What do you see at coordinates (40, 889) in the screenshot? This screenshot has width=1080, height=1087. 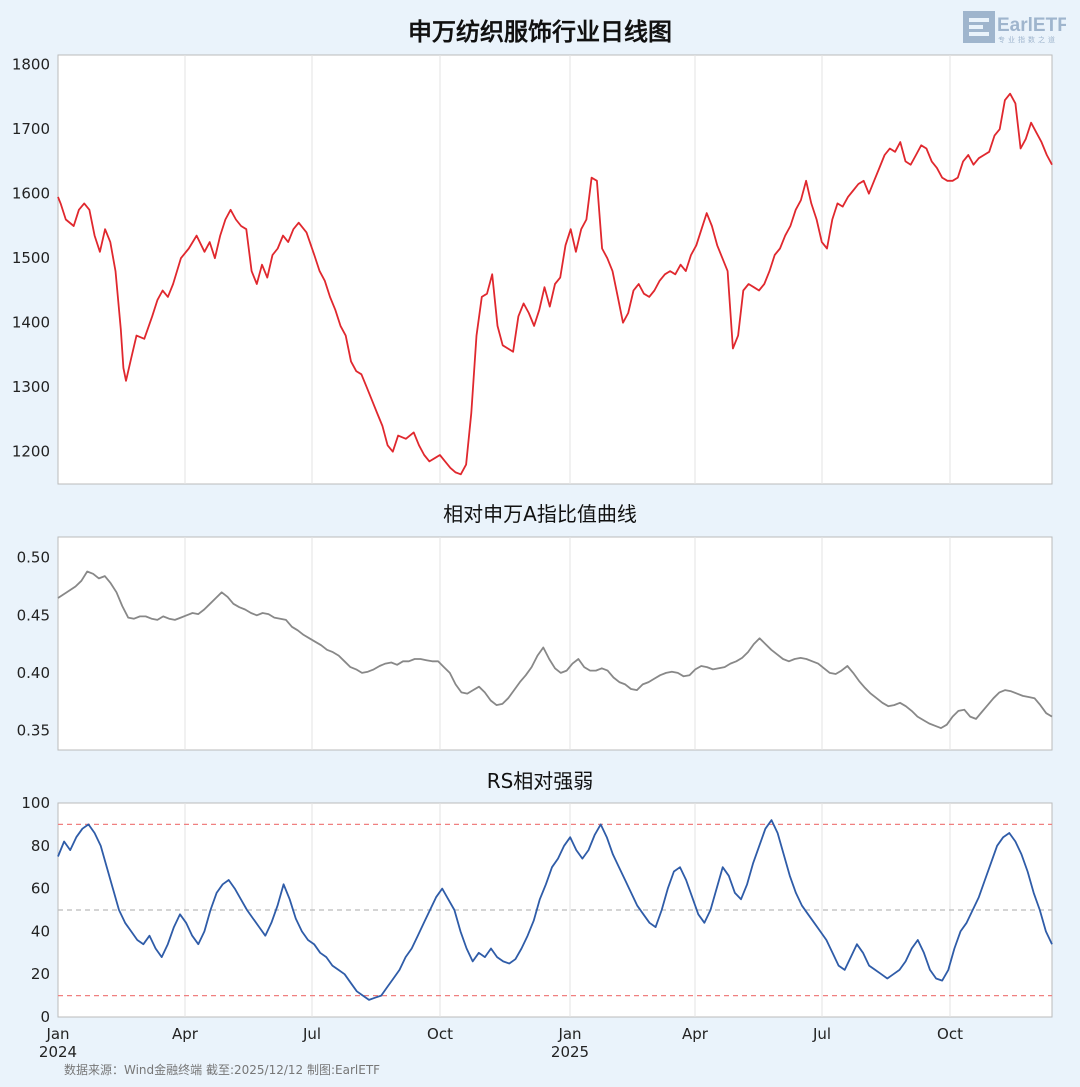 I see `y-tick-label: 60` at bounding box center [40, 889].